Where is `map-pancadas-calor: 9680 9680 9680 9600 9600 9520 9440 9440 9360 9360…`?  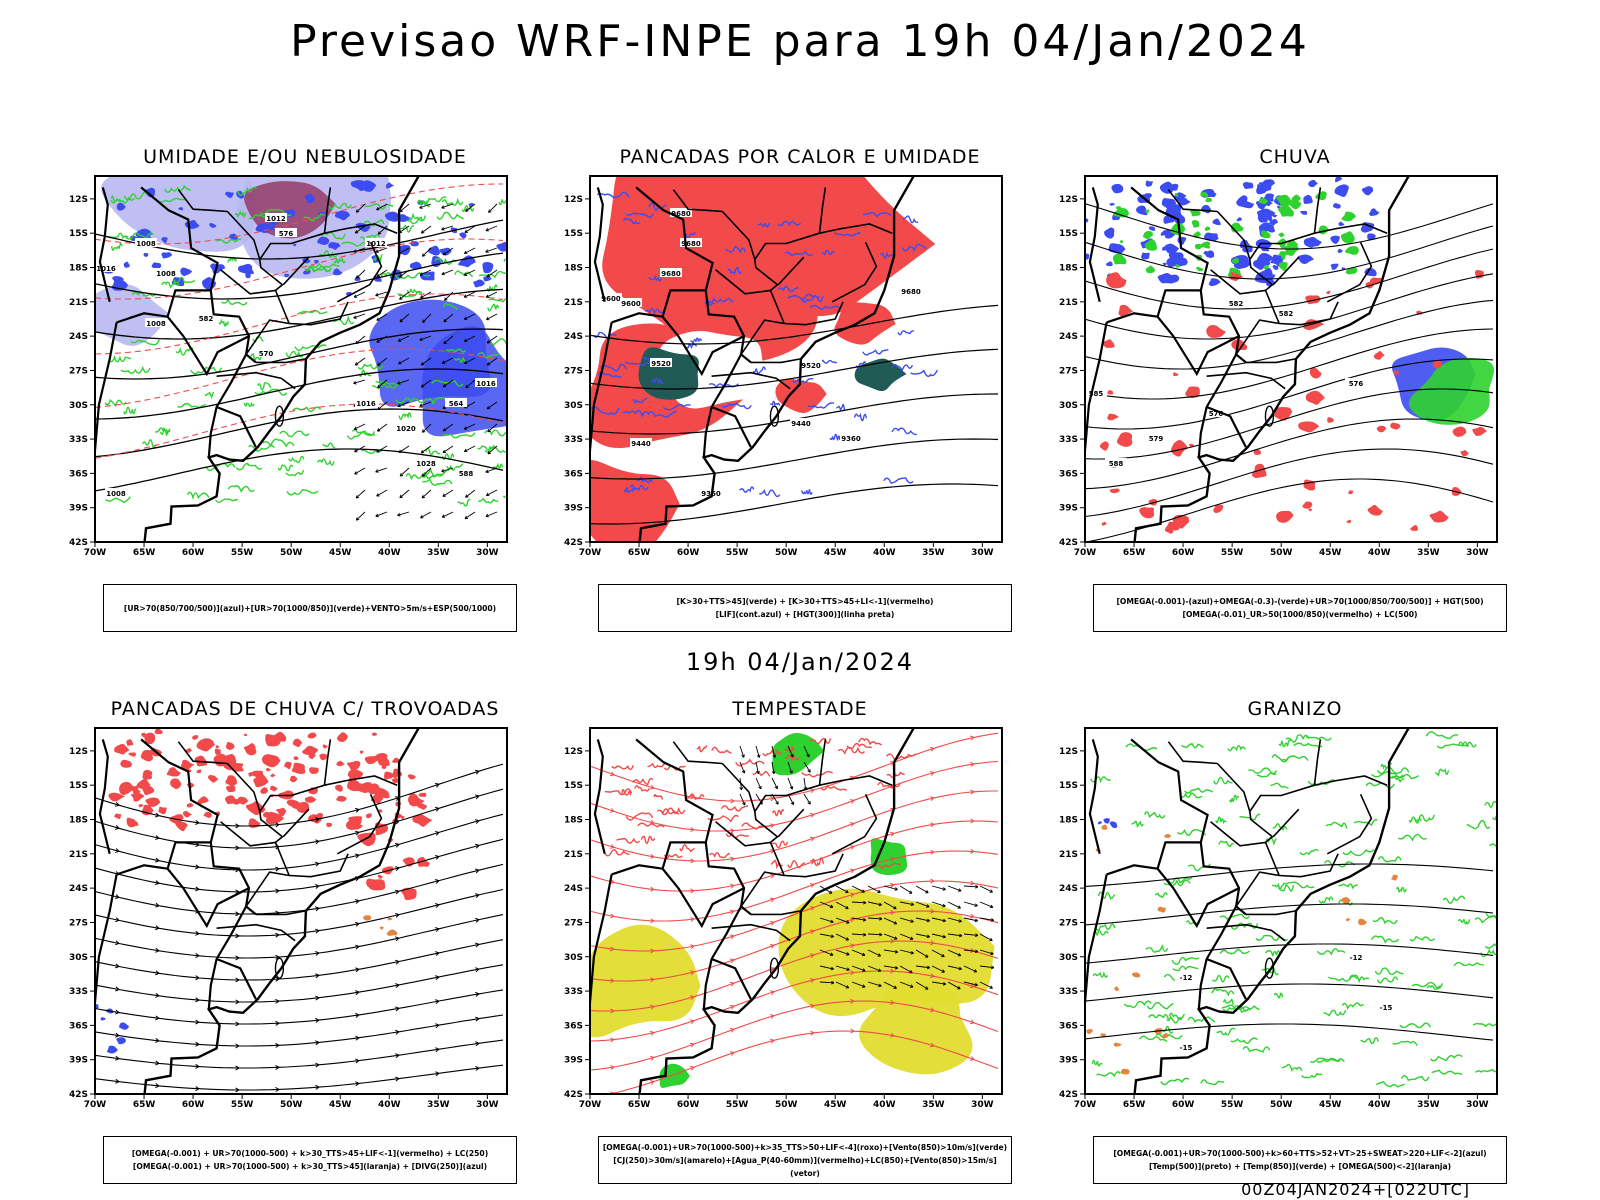 map-pancadas-calor: 9680 9680 9680 9600 9600 9520 9440 9440 9360 9360… is located at coordinates (800, 374).